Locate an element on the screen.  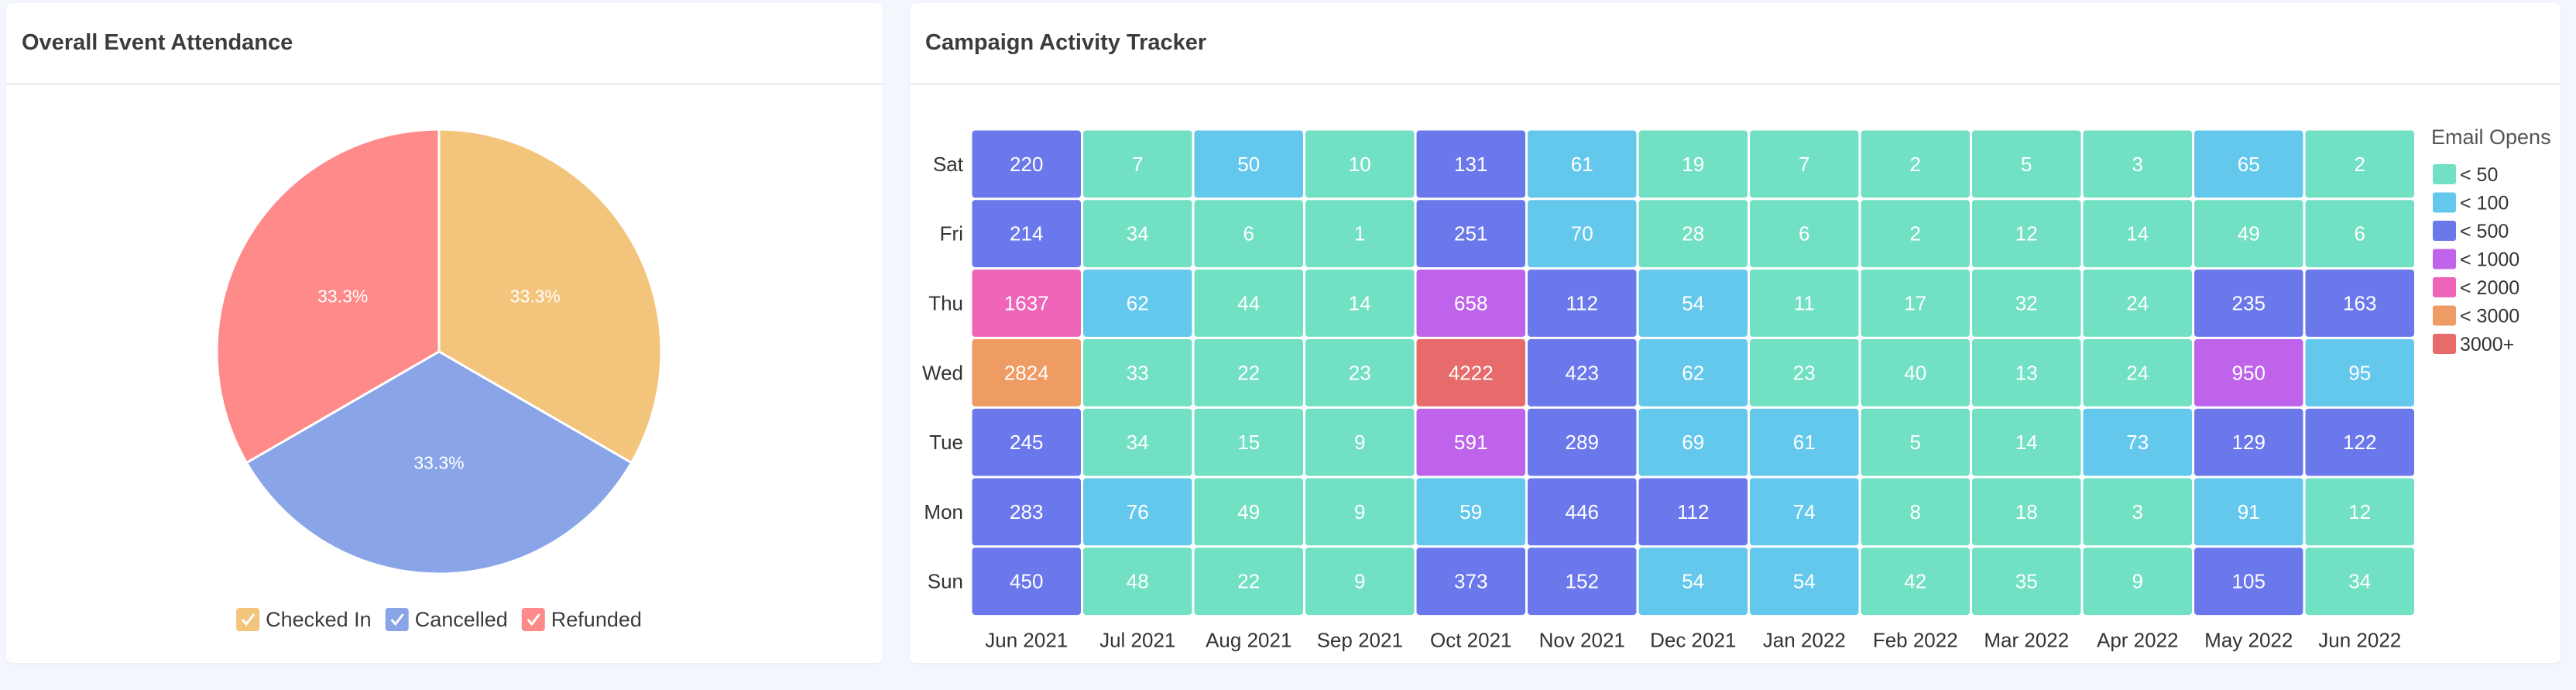
pie-slice-refunded is located at coordinates (328, 297).